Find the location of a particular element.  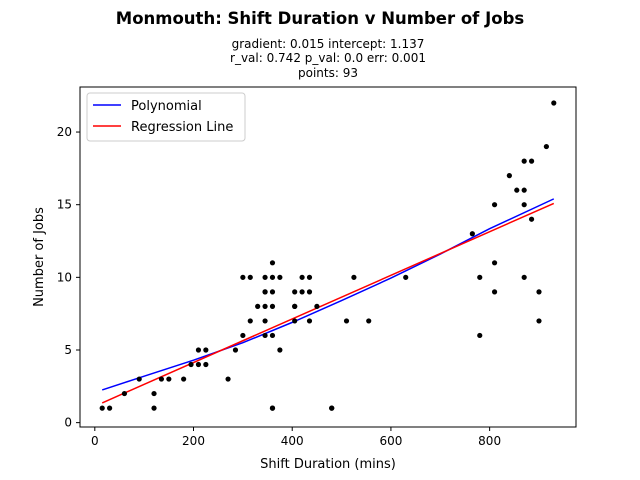

stats-line-3: points: 93 is located at coordinates (328, 73).